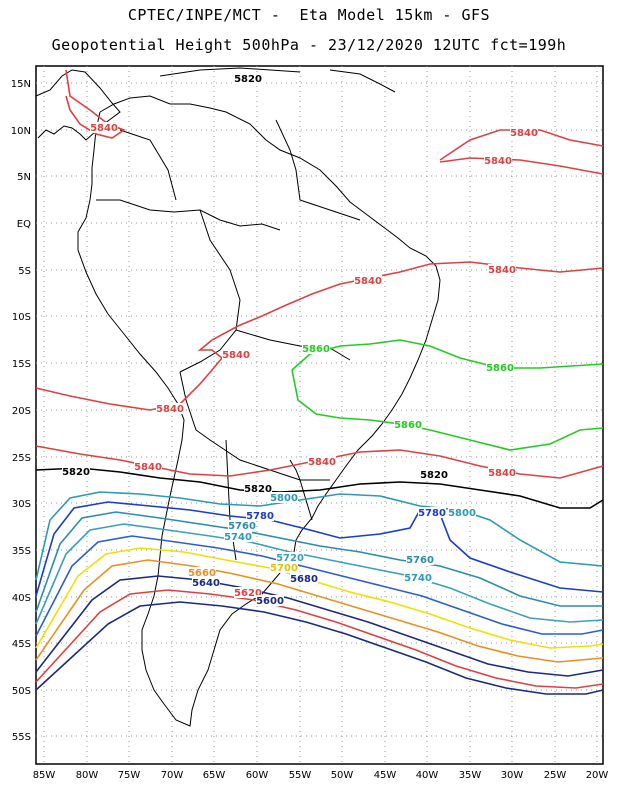  I want to click on lon-label: 35W, so click(470, 775).